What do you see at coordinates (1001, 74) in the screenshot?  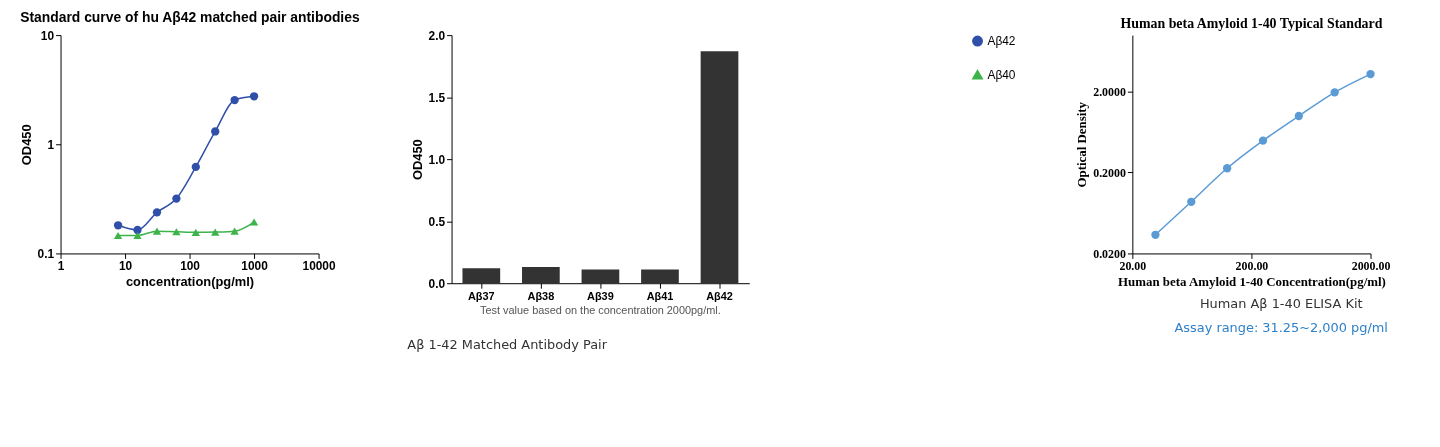 I see `legend-label: Aβ40` at bounding box center [1001, 74].